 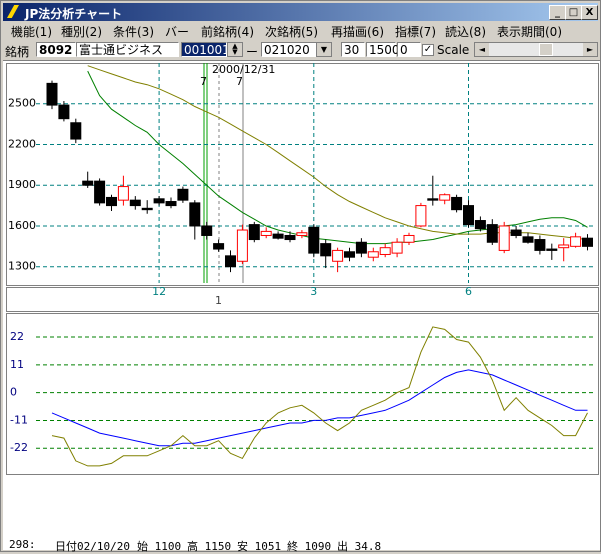 What do you see at coordinates (453, 50) in the screenshot?
I see `checkbox-label: Scale` at bounding box center [453, 50].